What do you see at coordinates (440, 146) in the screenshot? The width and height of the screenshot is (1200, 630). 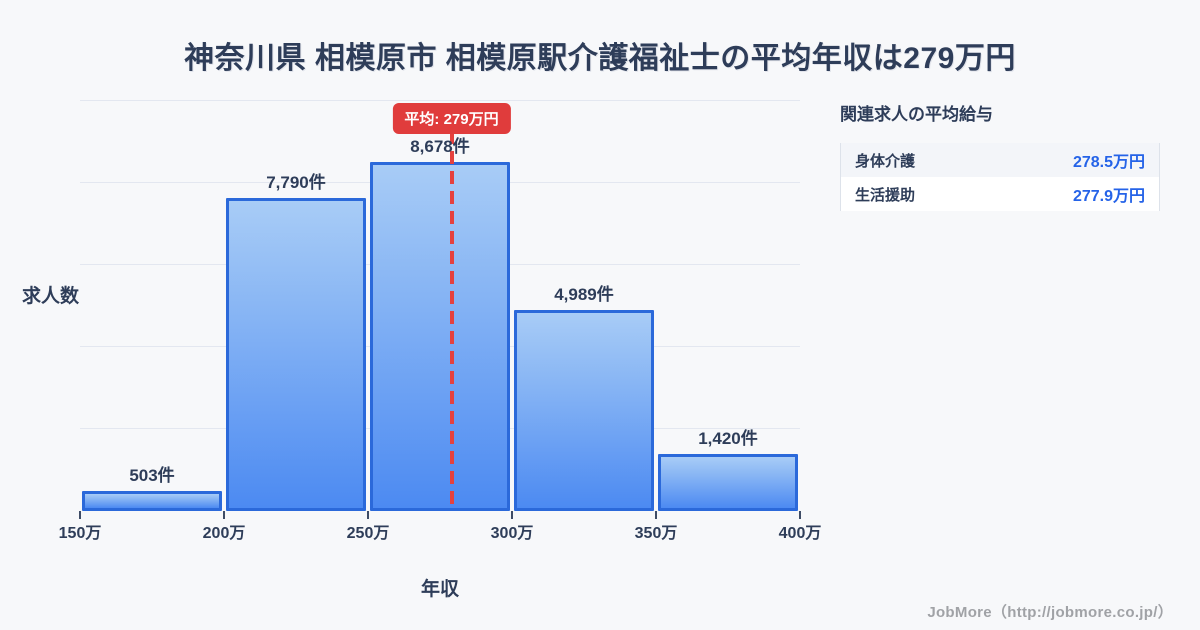 I see `bar-count-label: 8,678件` at bounding box center [440, 146].